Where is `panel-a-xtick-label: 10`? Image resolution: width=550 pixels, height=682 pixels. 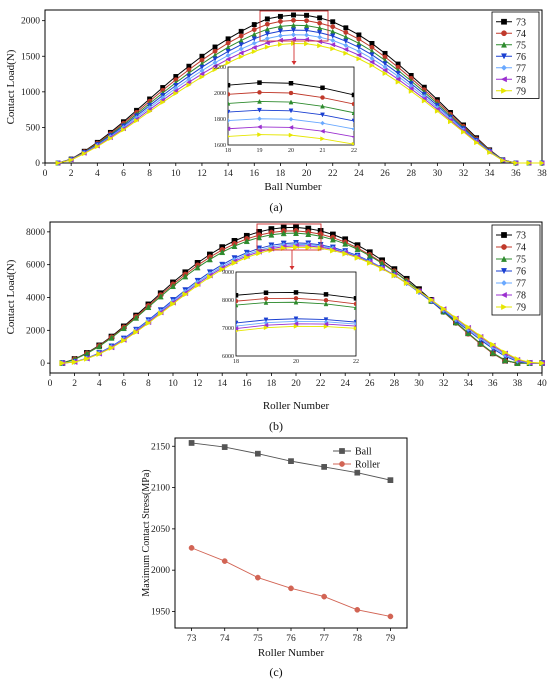 panel-a-xtick-label: 10 is located at coordinates (176, 174).